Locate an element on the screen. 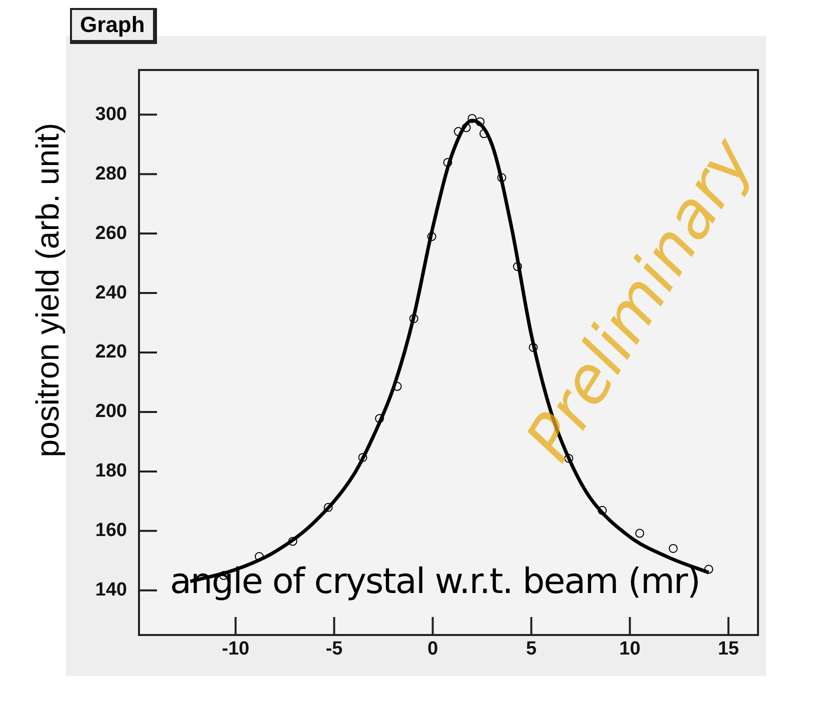 The height and width of the screenshot is (704, 828). y-tick-label: 300 is located at coordinates (111, 114).